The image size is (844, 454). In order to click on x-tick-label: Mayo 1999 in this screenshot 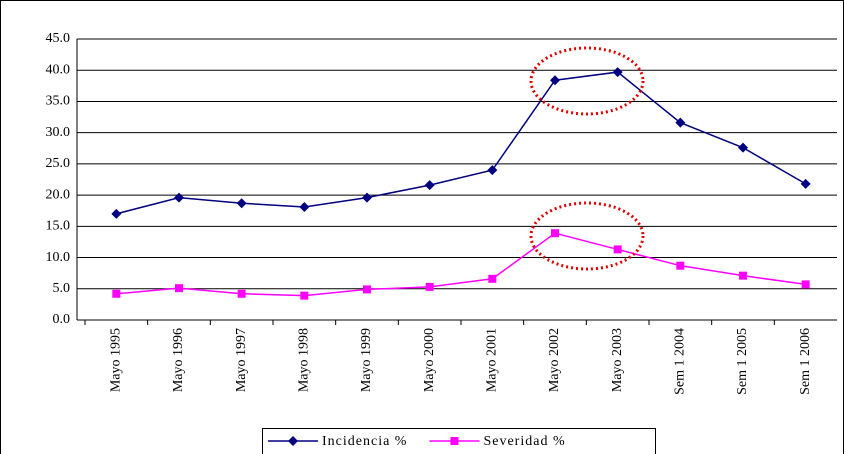, I will do `click(366, 360)`.